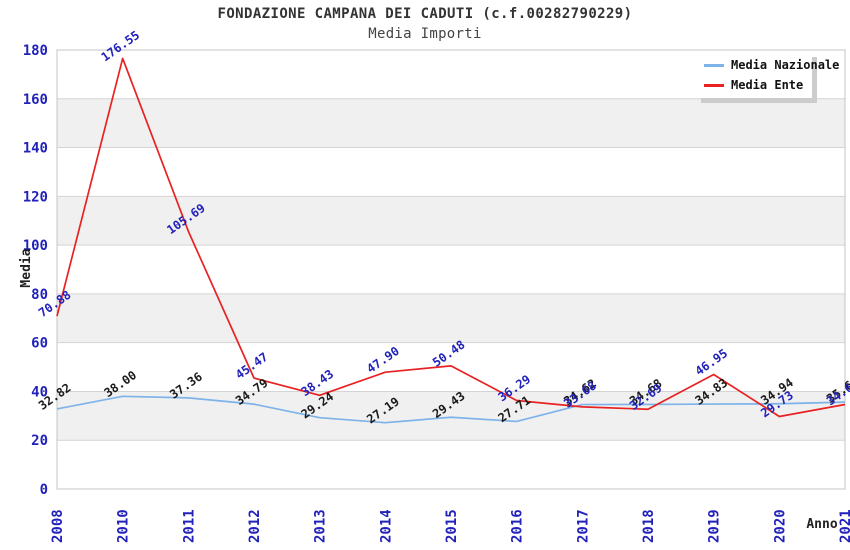 The height and width of the screenshot is (550, 850). What do you see at coordinates (518, 526) in the screenshot?
I see `x-tick-label: 2016` at bounding box center [518, 526].